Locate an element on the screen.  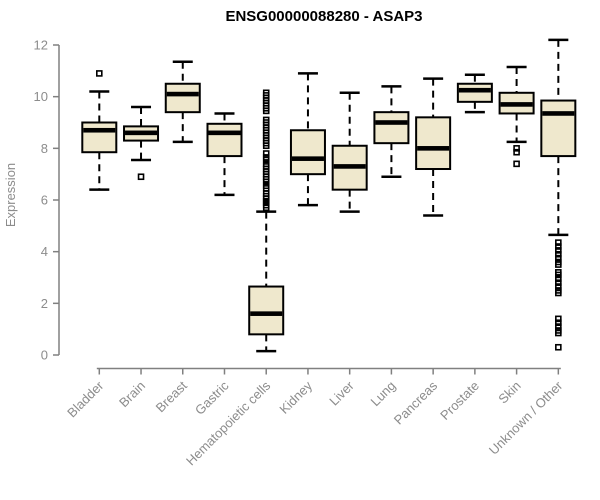
box-group-gastric is located at coordinates (224, 154).